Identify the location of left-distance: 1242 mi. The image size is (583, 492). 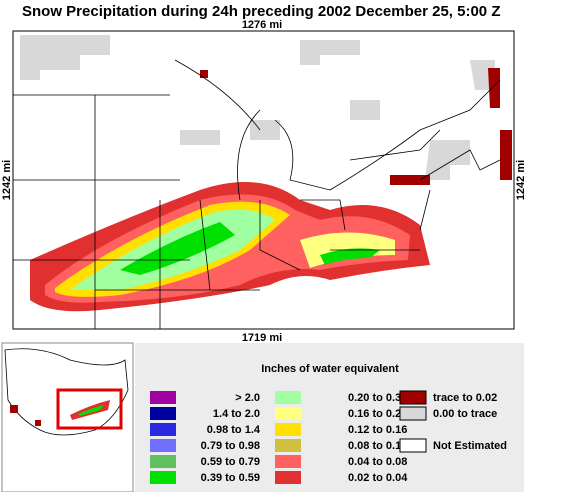
(7, 180).